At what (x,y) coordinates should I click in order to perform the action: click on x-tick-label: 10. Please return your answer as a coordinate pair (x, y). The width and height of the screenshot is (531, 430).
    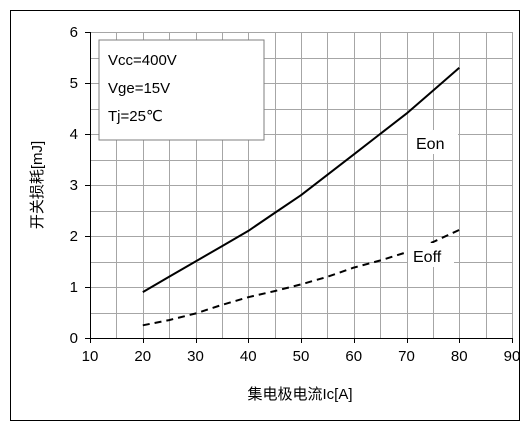
    Looking at the image, I should click on (90, 356).